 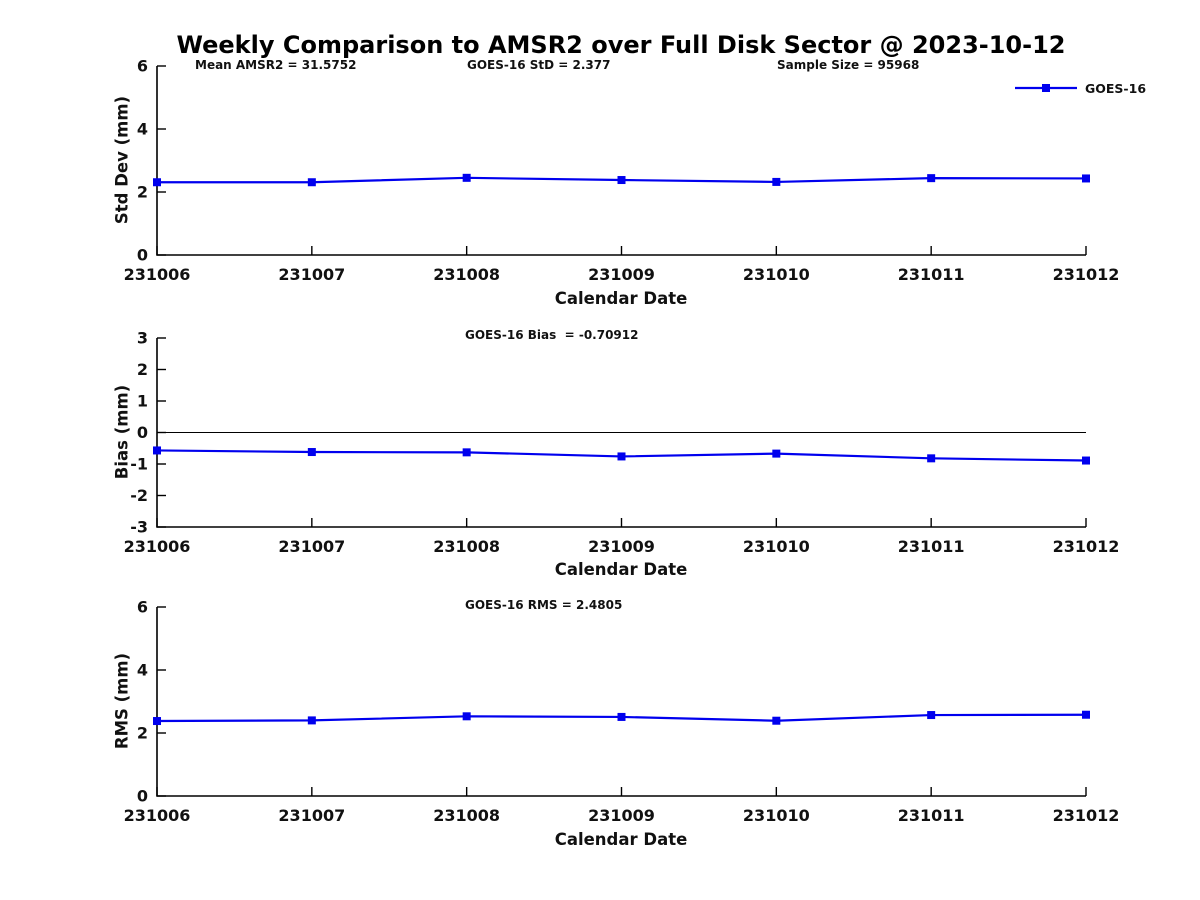 What do you see at coordinates (139, 495) in the screenshot?
I see `y-tick-label: -2` at bounding box center [139, 495].